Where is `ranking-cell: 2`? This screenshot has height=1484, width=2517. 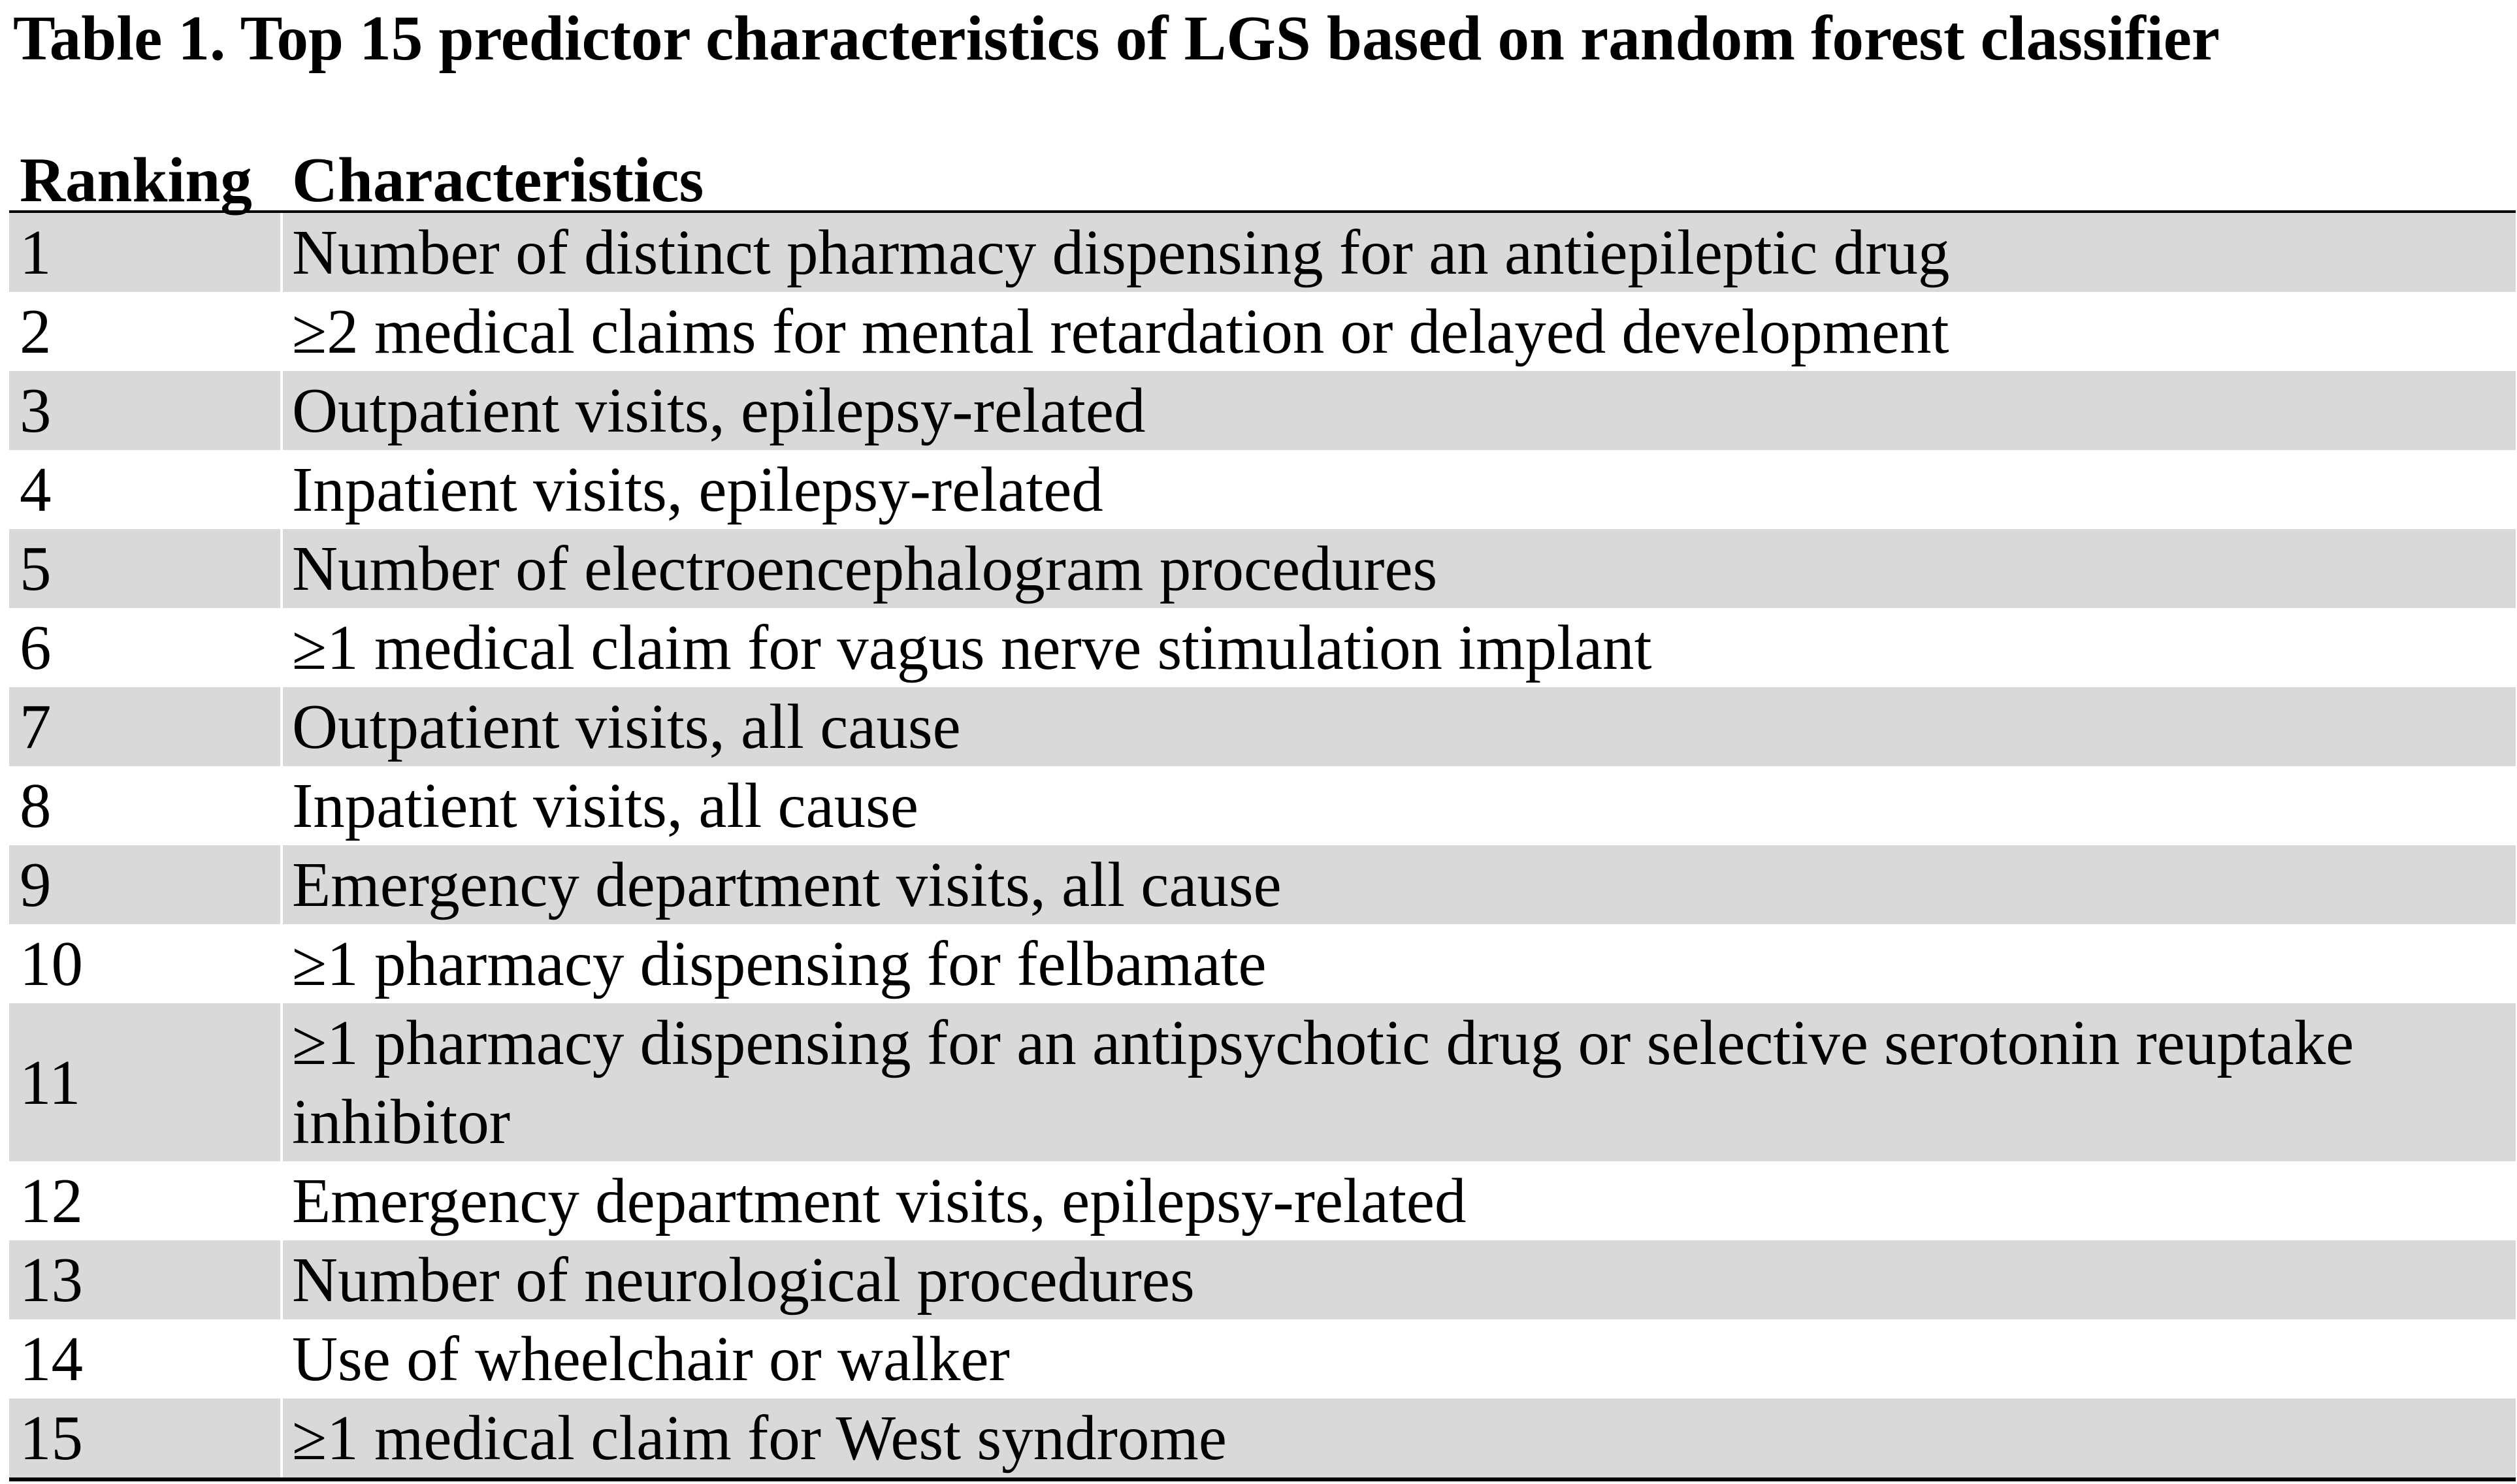 ranking-cell: 2 is located at coordinates (146, 331).